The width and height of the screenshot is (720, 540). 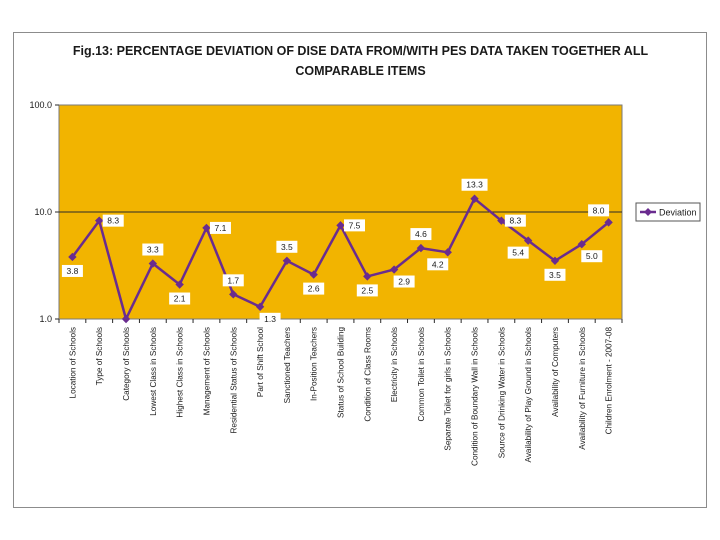 What do you see at coordinates (287, 365) in the screenshot?
I see `x-tick-label: Sanctioned Teachers` at bounding box center [287, 365].